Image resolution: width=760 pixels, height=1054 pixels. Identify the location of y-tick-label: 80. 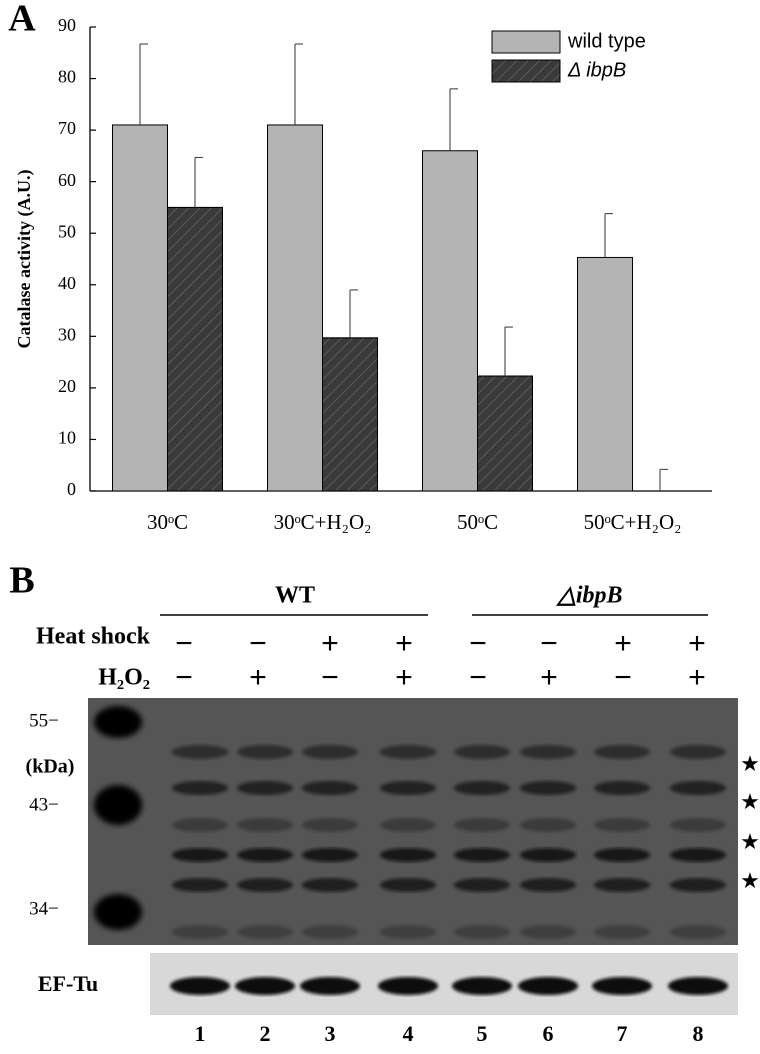
(67, 77).